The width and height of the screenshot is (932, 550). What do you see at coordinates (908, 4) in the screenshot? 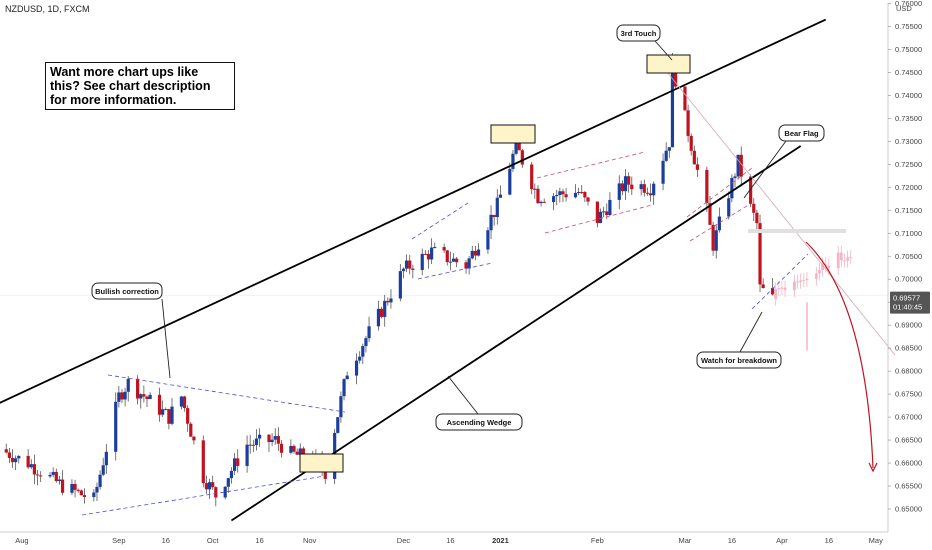
I see `price-tick-label: 0.76000` at bounding box center [908, 4].